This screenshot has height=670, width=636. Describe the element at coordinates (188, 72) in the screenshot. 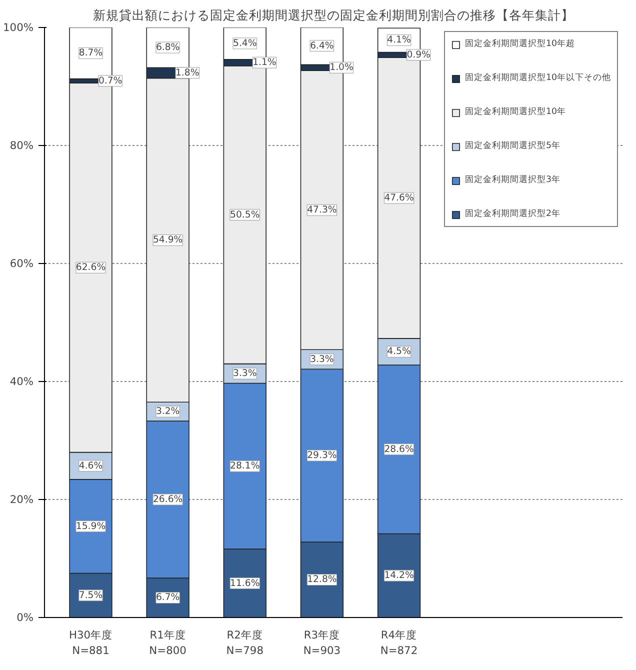

I see `data-label: 1.8%` at that location.